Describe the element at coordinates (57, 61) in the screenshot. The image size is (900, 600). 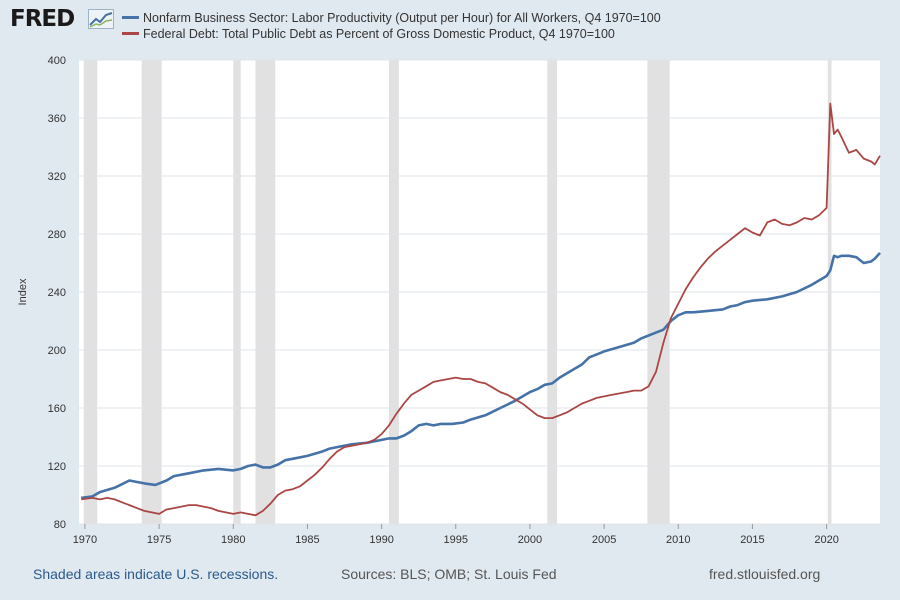
I see `y-tick-label-400: 400` at that location.